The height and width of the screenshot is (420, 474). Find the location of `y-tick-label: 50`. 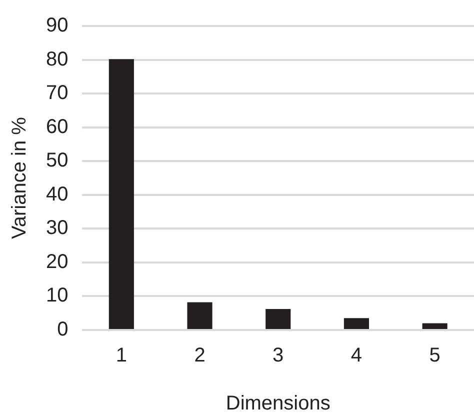

y-tick-label: 50 is located at coordinates (57, 161).